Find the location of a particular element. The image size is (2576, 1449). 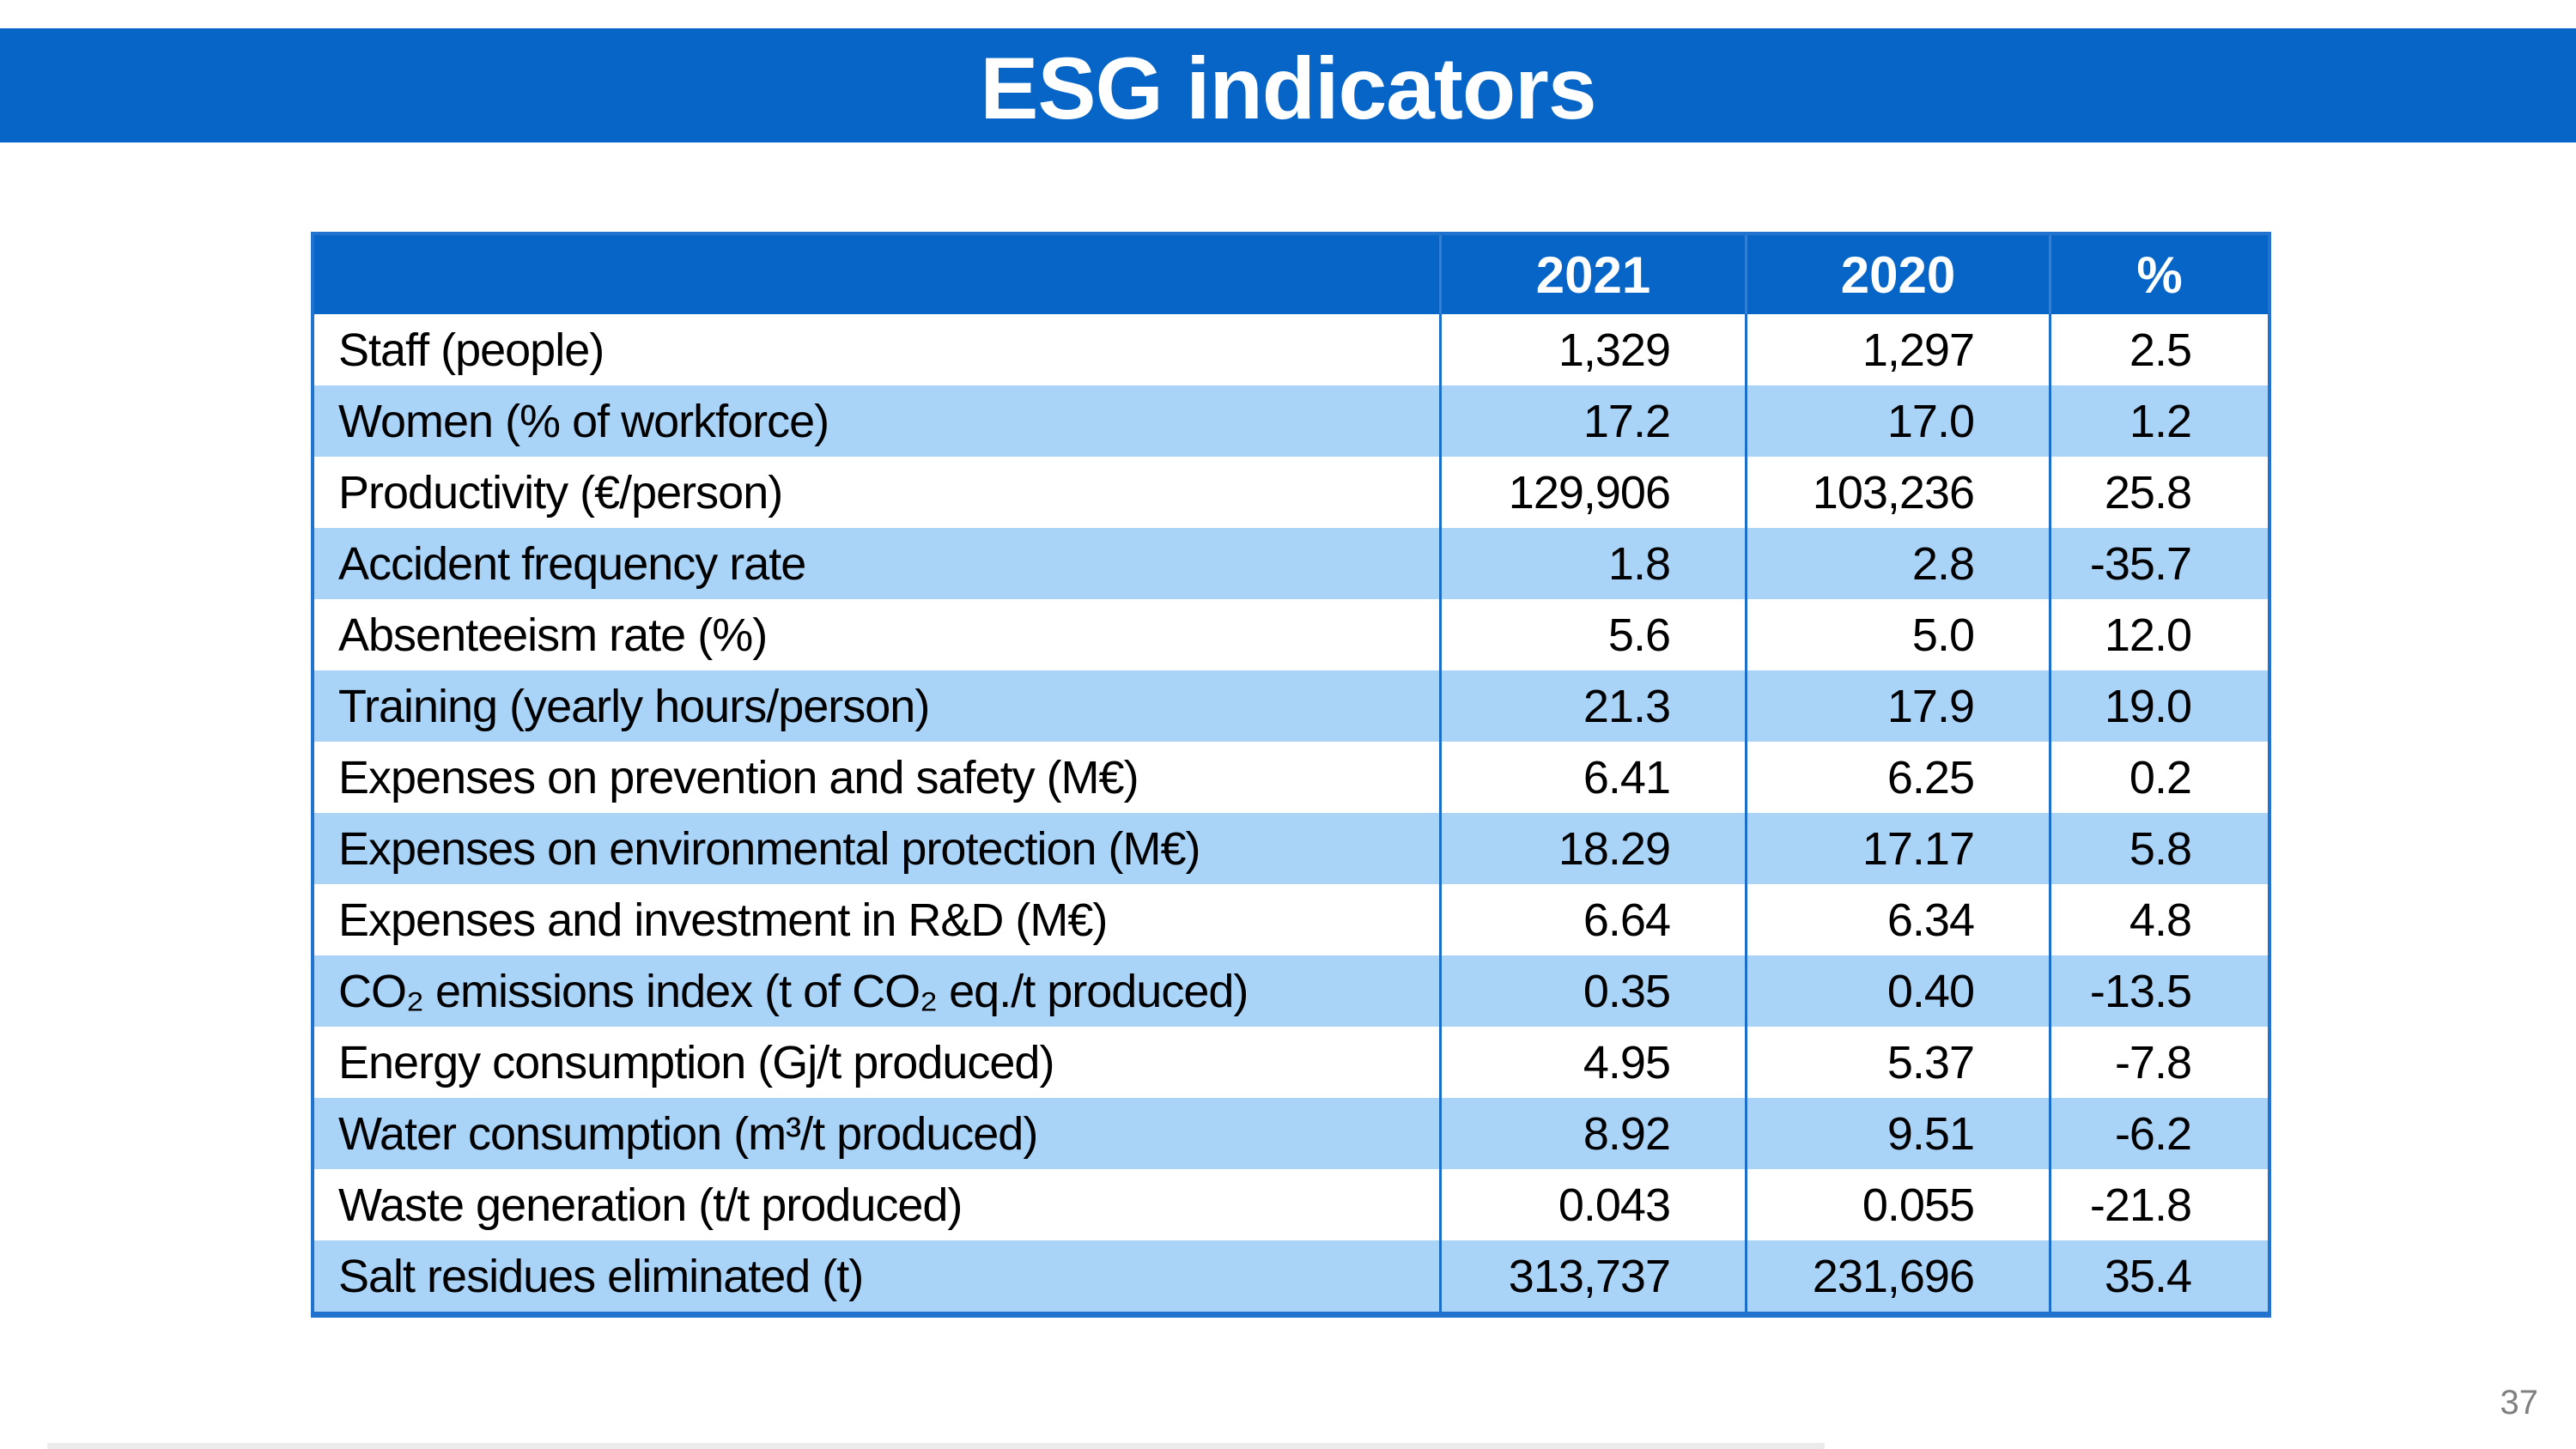

value-2021: 4.95 is located at coordinates (1592, 1062).